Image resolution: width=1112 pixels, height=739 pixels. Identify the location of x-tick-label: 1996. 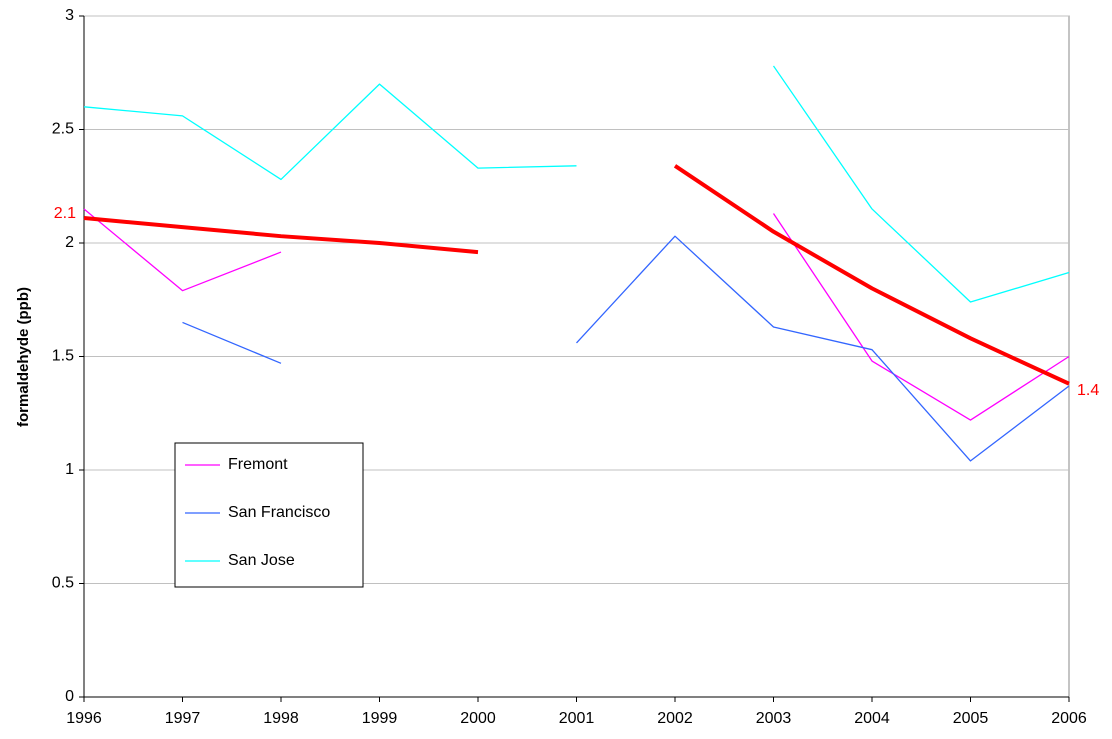
(84, 718).